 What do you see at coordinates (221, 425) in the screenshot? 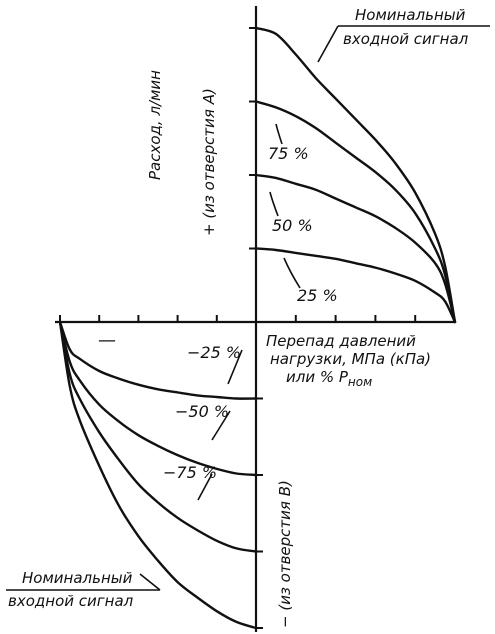
I see `leader-m50` at bounding box center [221, 425].